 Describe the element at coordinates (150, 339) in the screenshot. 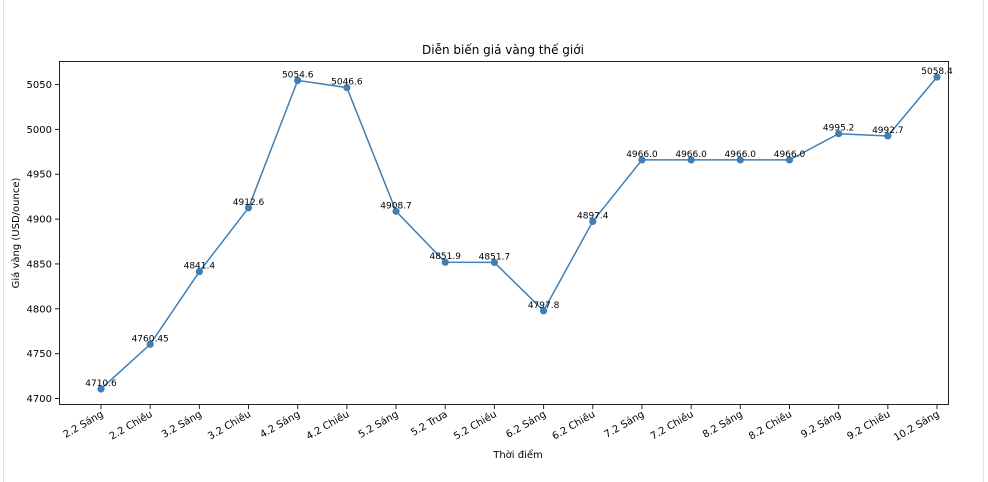

I see `data-label: 4760.45` at that location.